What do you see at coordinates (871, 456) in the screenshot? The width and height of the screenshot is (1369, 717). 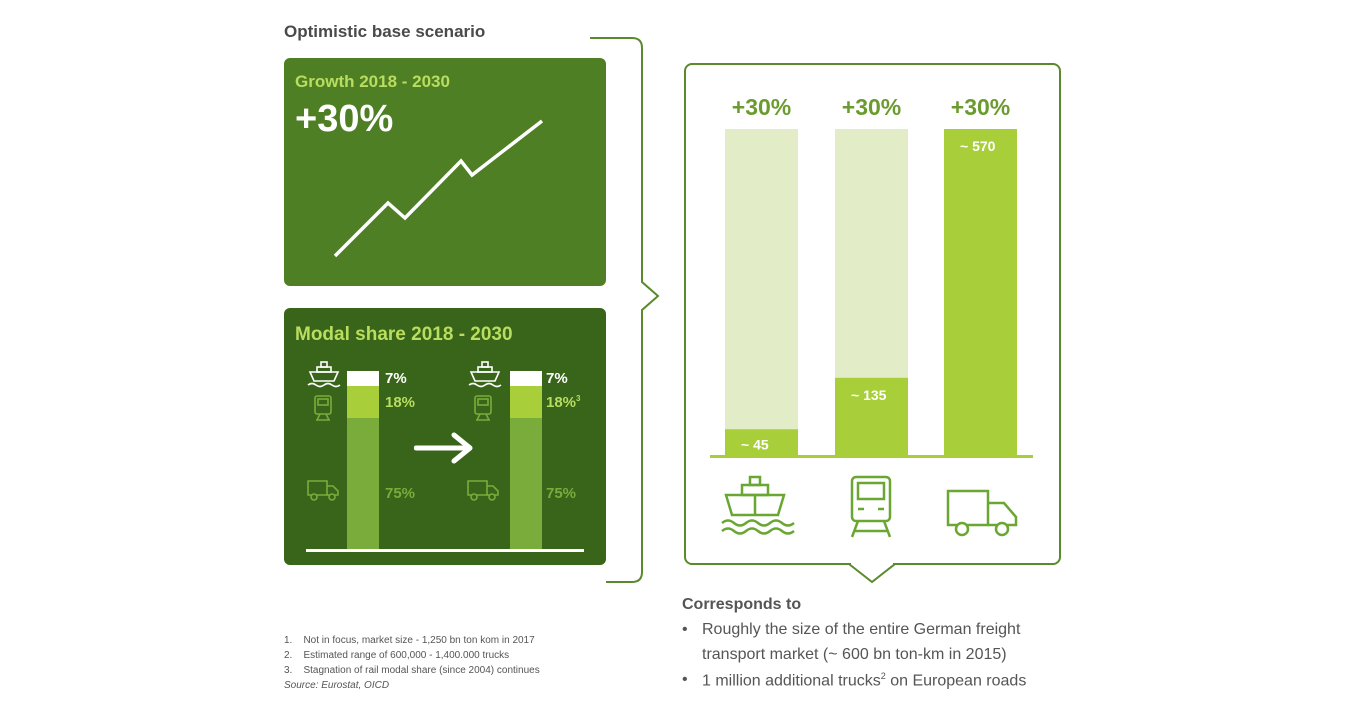 I see `chart-baseline` at bounding box center [871, 456].